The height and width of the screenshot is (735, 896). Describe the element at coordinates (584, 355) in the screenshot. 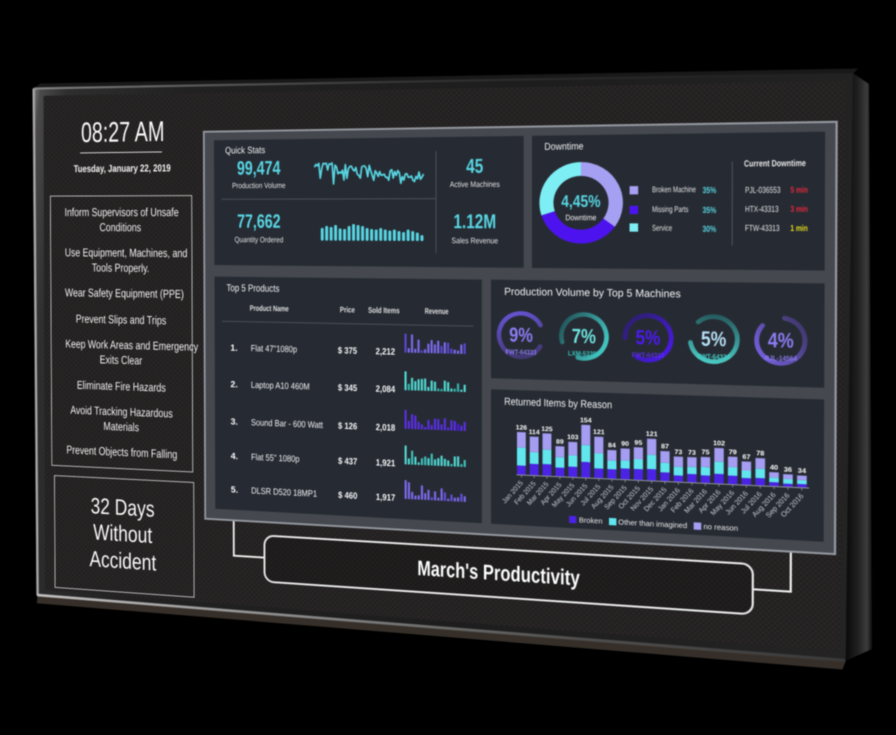

I see `svg-text: LXM-53397` at that location.